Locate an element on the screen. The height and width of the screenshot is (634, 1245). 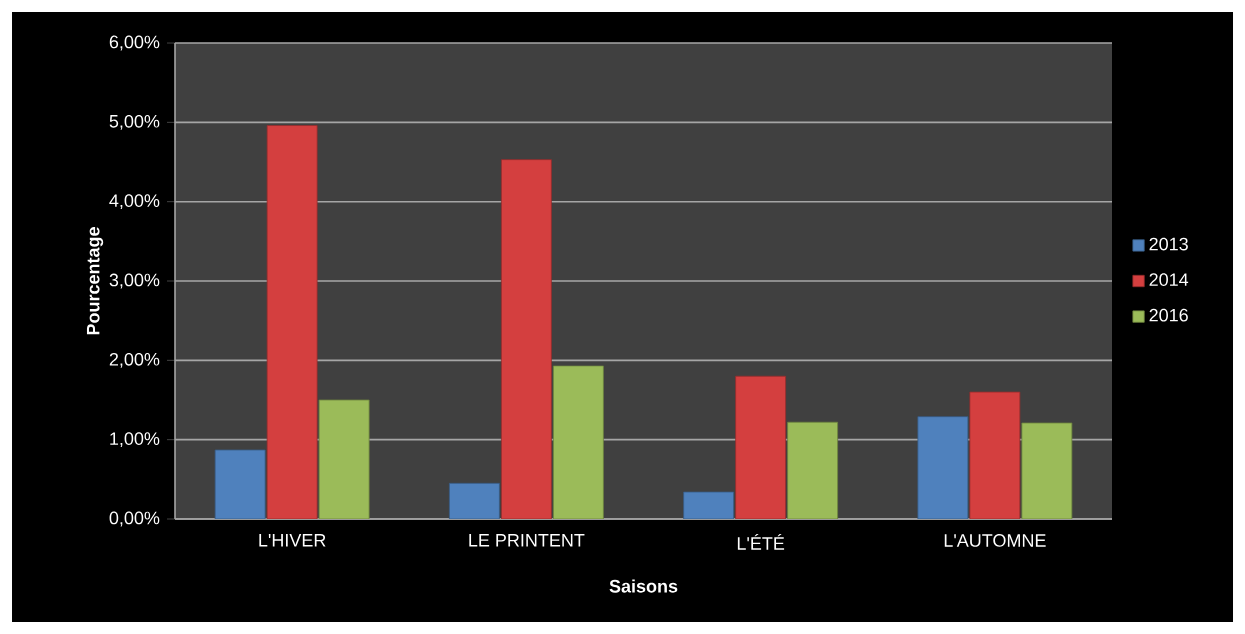
x-axis-title: Saisons is located at coordinates (643, 586).